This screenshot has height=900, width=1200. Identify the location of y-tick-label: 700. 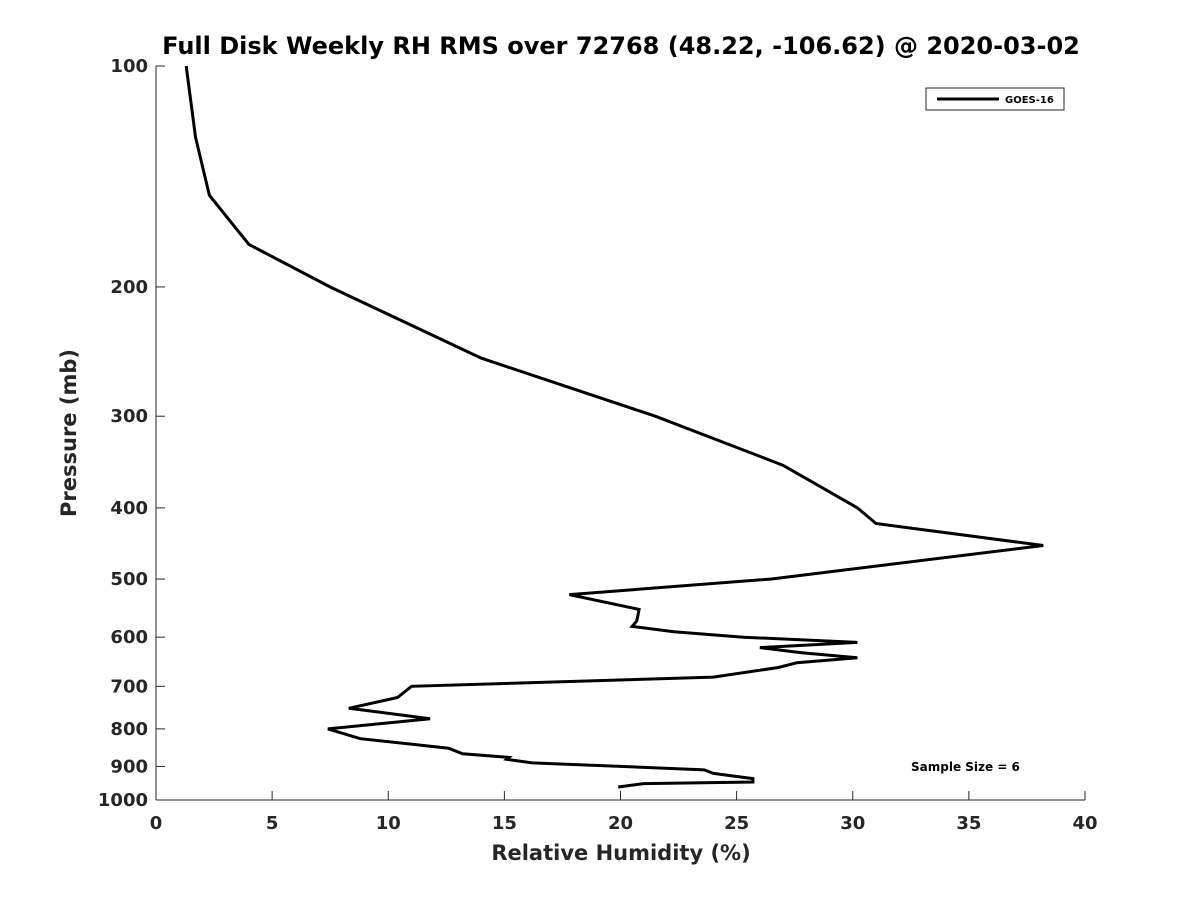
(129, 686).